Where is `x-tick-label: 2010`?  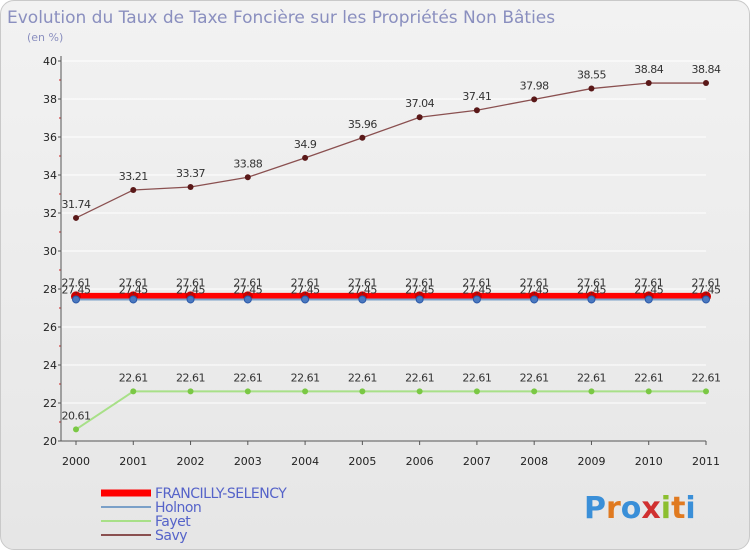
x-tick-label: 2010 is located at coordinates (649, 461).